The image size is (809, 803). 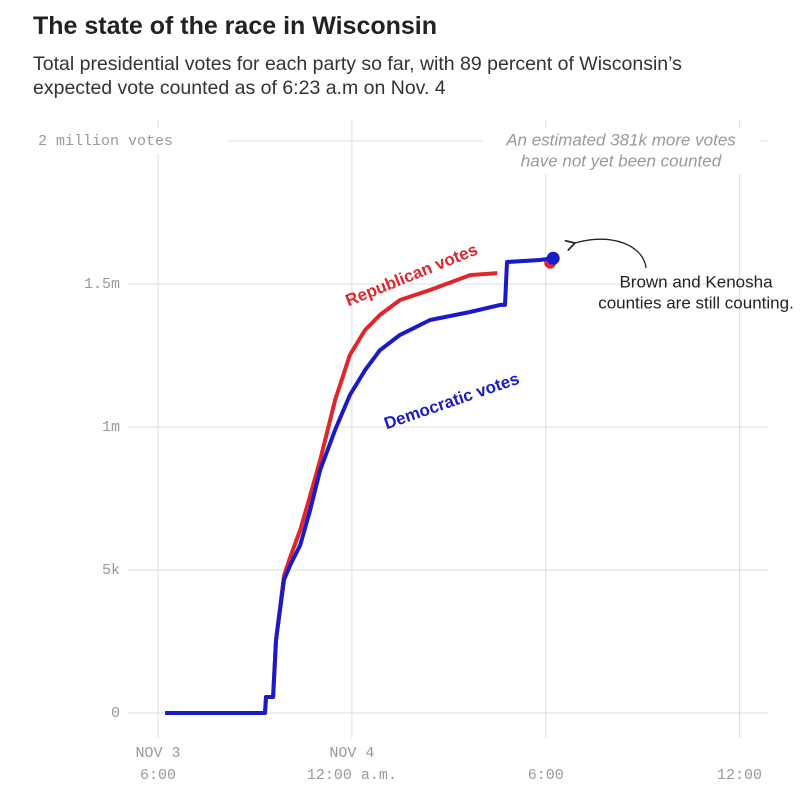 I want to click on end-dot, so click(x=553, y=258).